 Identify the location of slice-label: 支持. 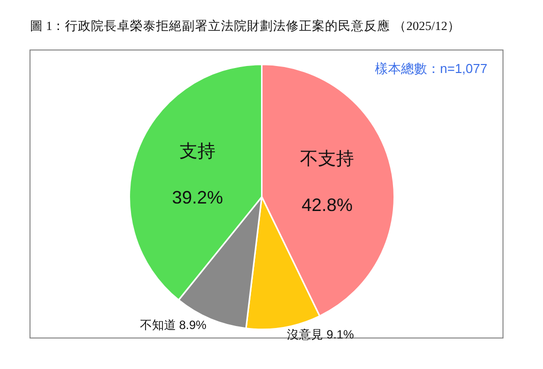
(197, 150).